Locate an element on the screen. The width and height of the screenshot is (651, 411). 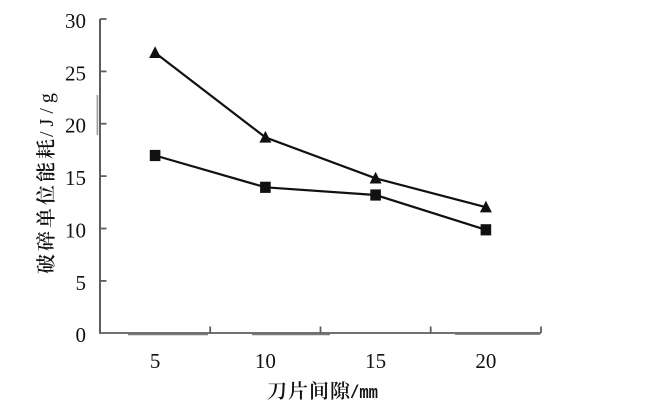
svg-text: 0 is located at coordinates (81, 335).